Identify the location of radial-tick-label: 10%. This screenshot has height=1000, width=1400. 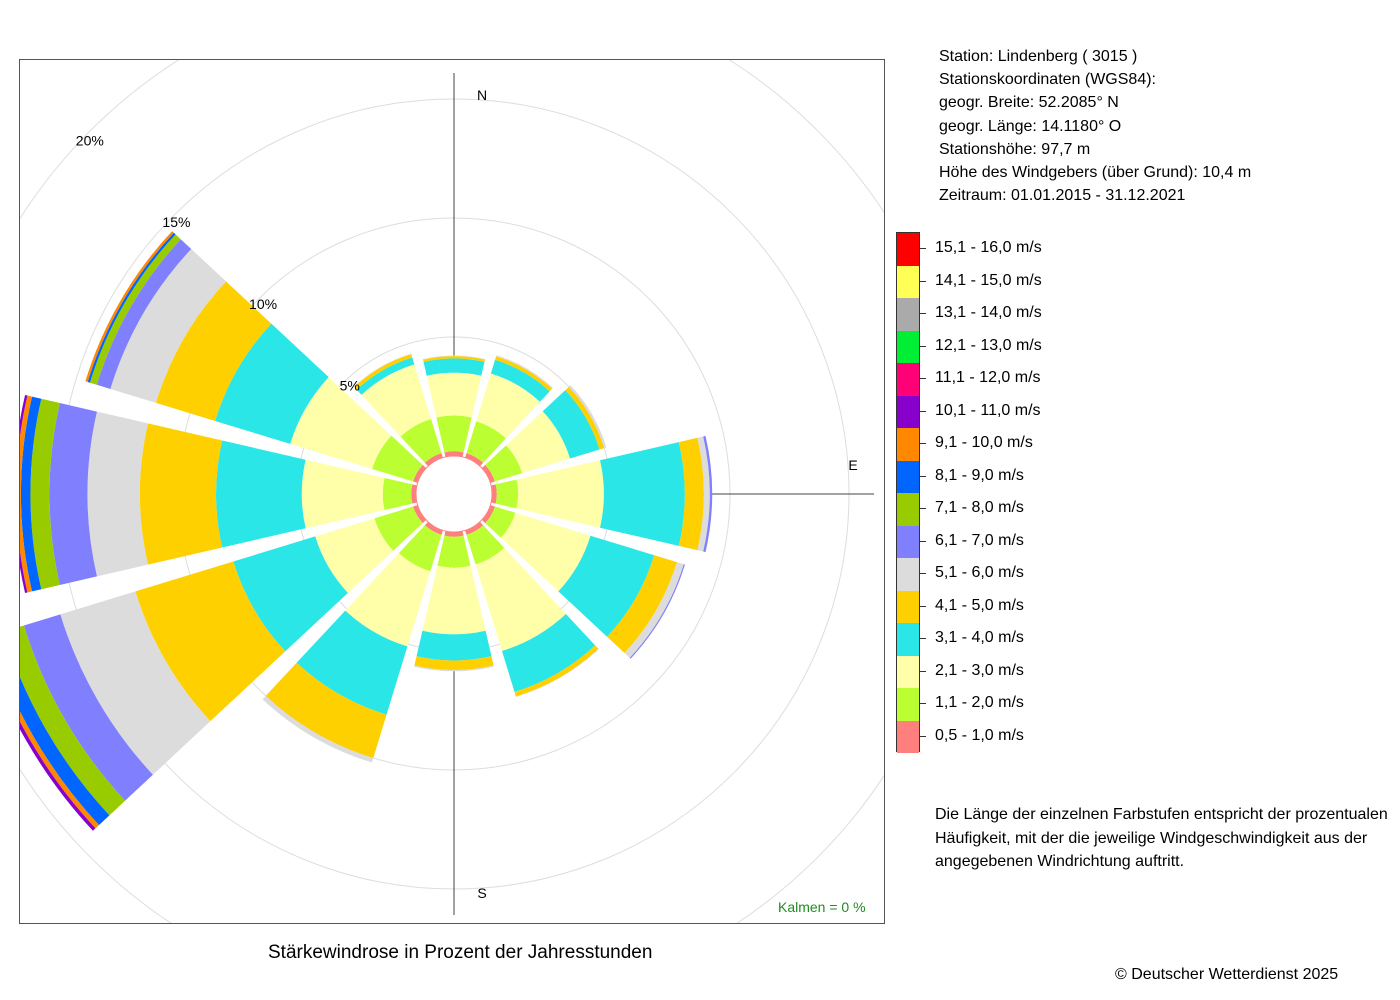
(263, 304).